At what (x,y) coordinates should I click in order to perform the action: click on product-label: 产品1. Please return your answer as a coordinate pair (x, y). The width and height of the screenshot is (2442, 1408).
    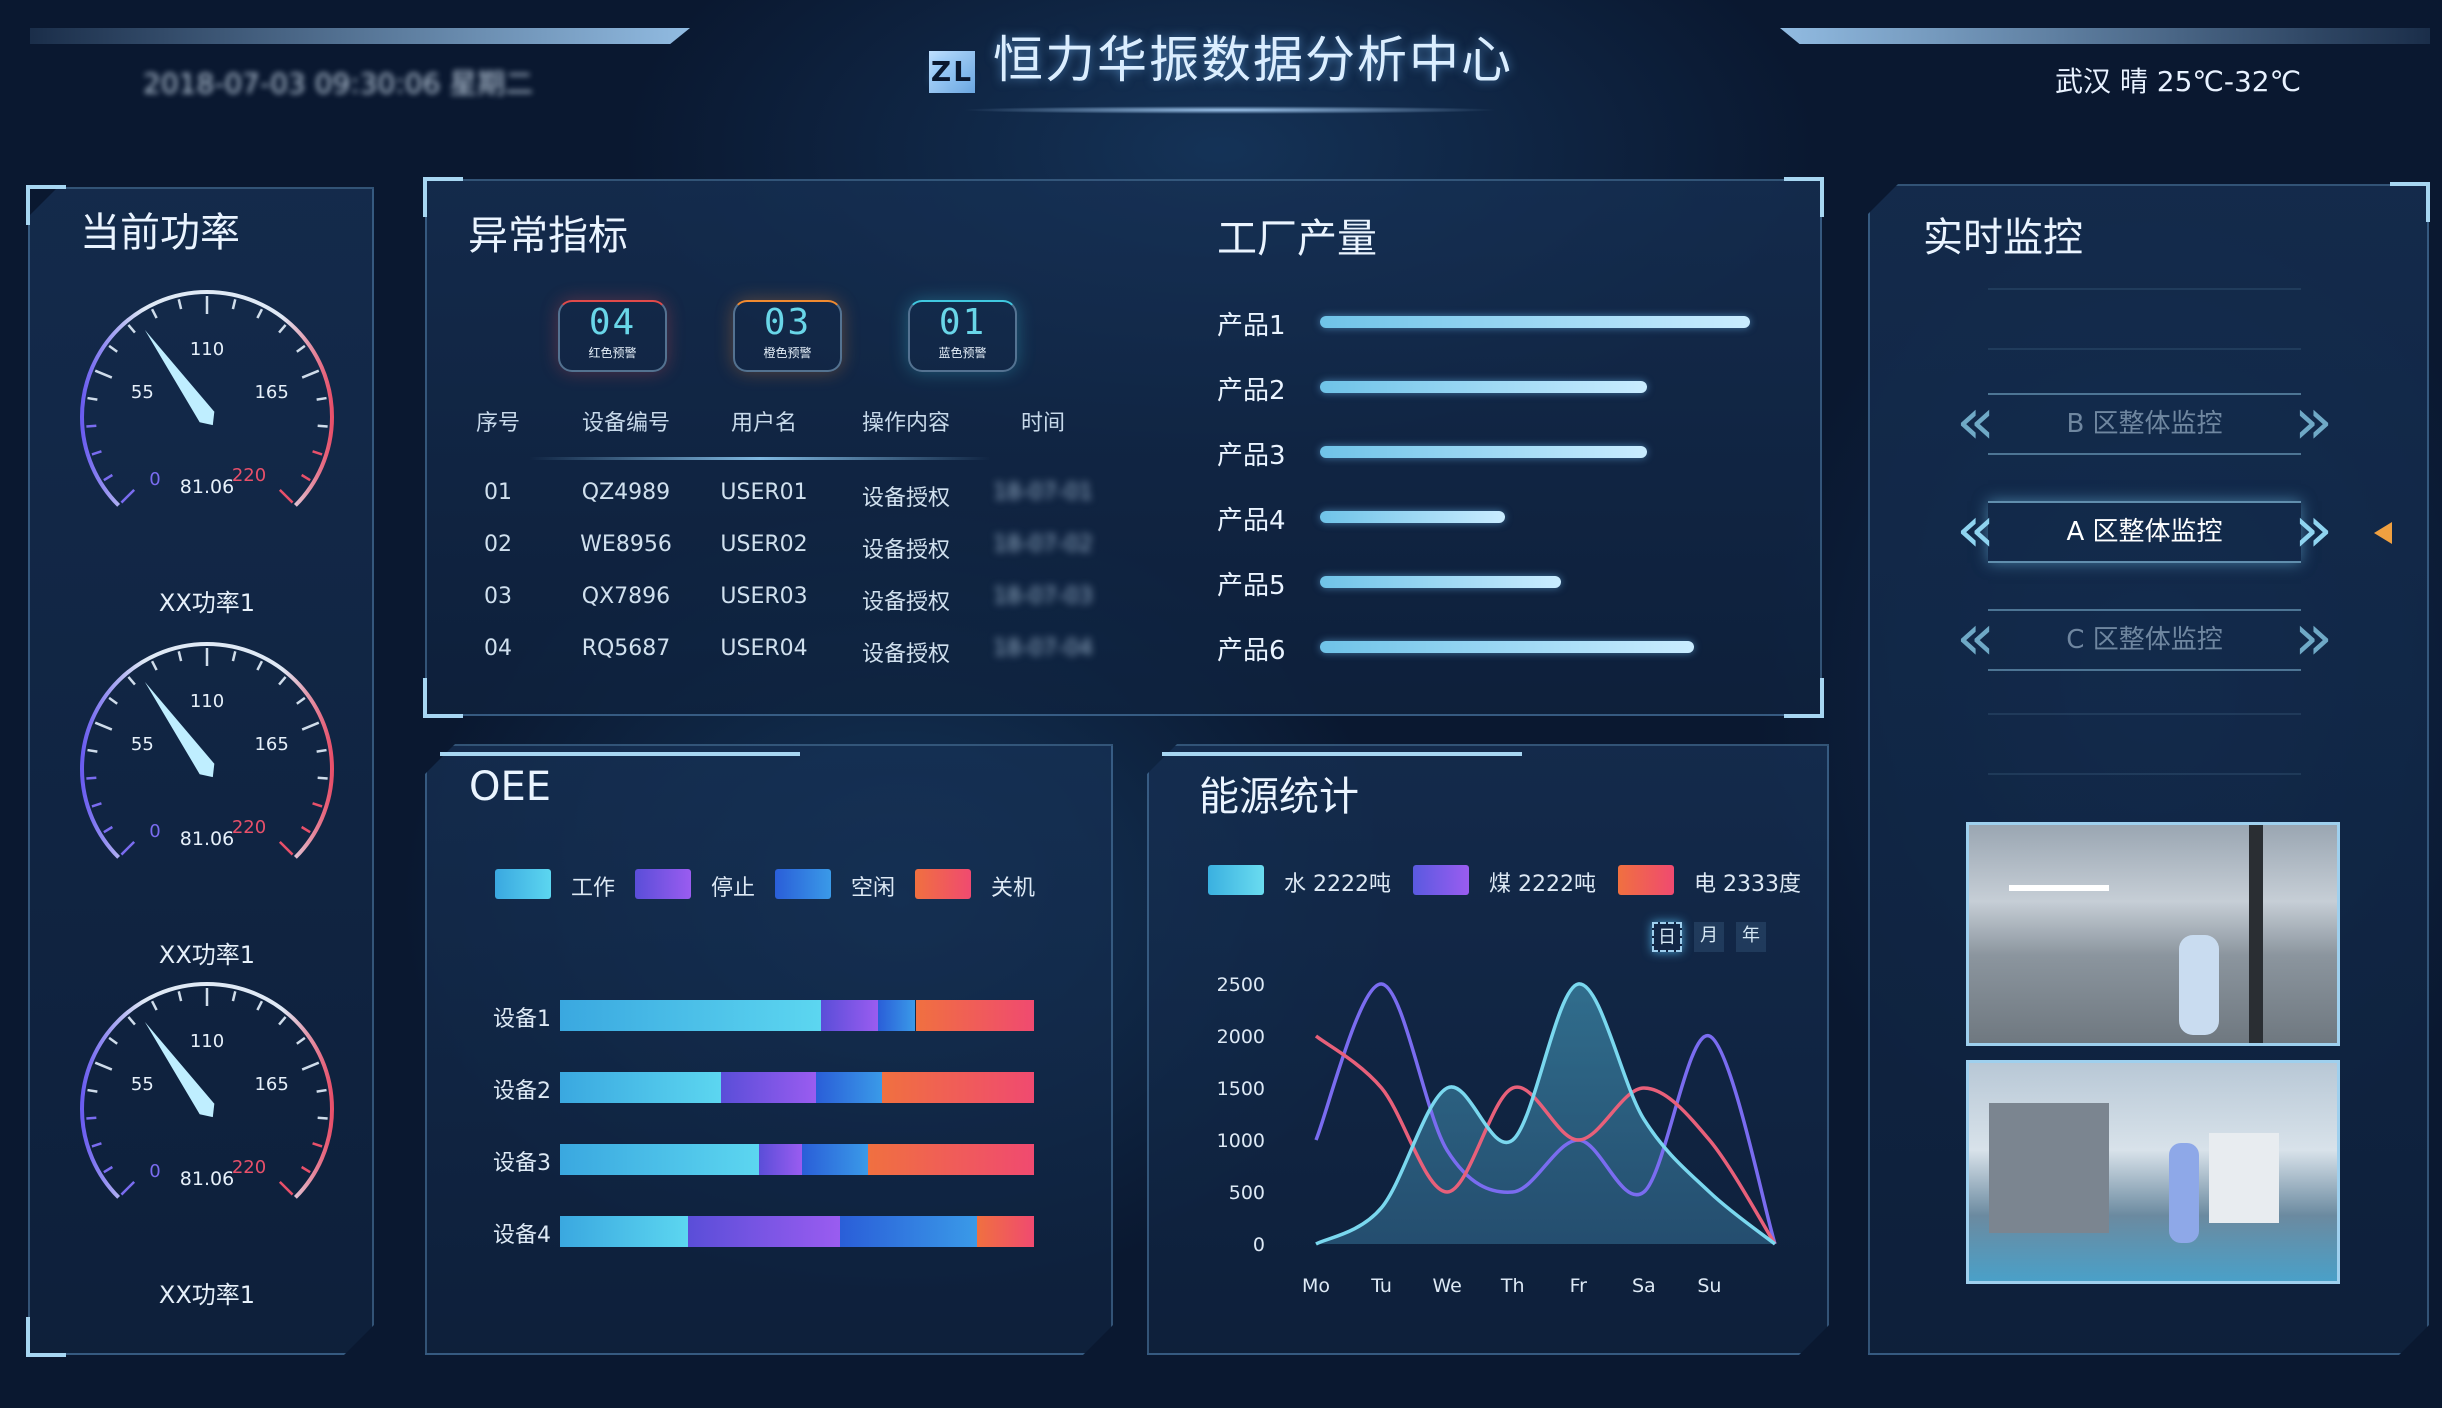
    Looking at the image, I should click on (1251, 326).